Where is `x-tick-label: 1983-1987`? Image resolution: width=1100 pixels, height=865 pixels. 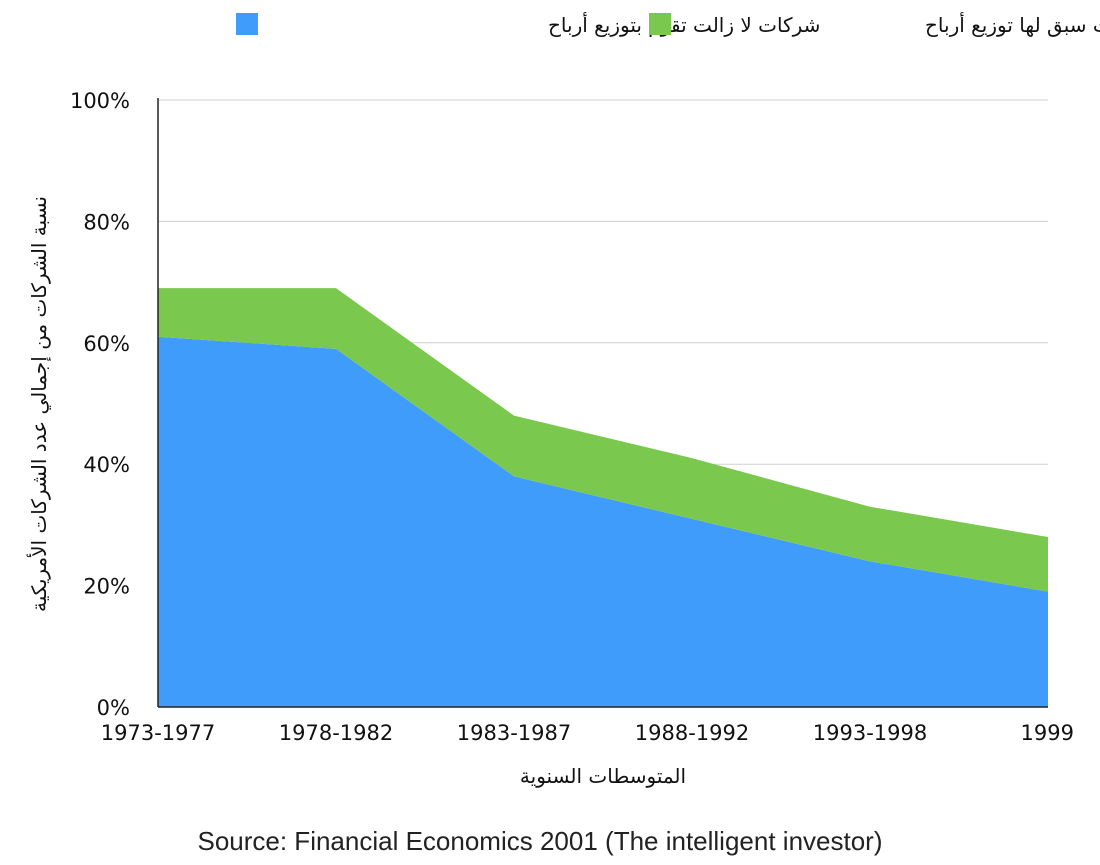 x-tick-label: 1983-1987 is located at coordinates (514, 733).